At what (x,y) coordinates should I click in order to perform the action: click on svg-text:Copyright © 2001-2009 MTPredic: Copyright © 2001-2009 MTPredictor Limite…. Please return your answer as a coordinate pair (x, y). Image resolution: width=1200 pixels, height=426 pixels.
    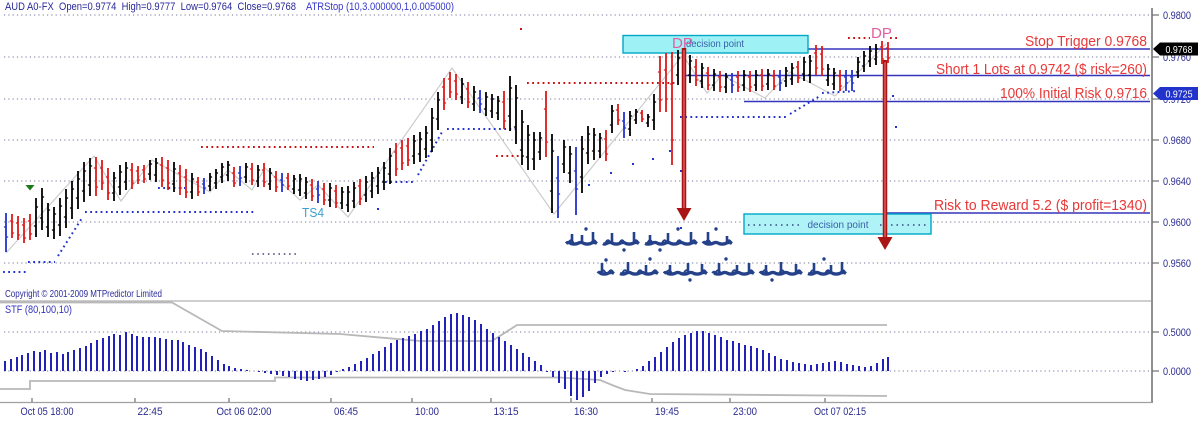
    Looking at the image, I should click on (83, 294).